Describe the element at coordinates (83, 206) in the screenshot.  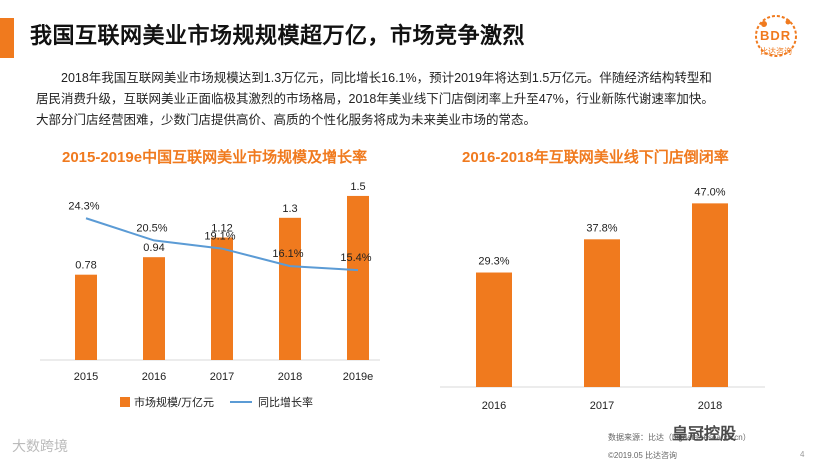
I see `chart1-line-label: 24.3%` at that location.